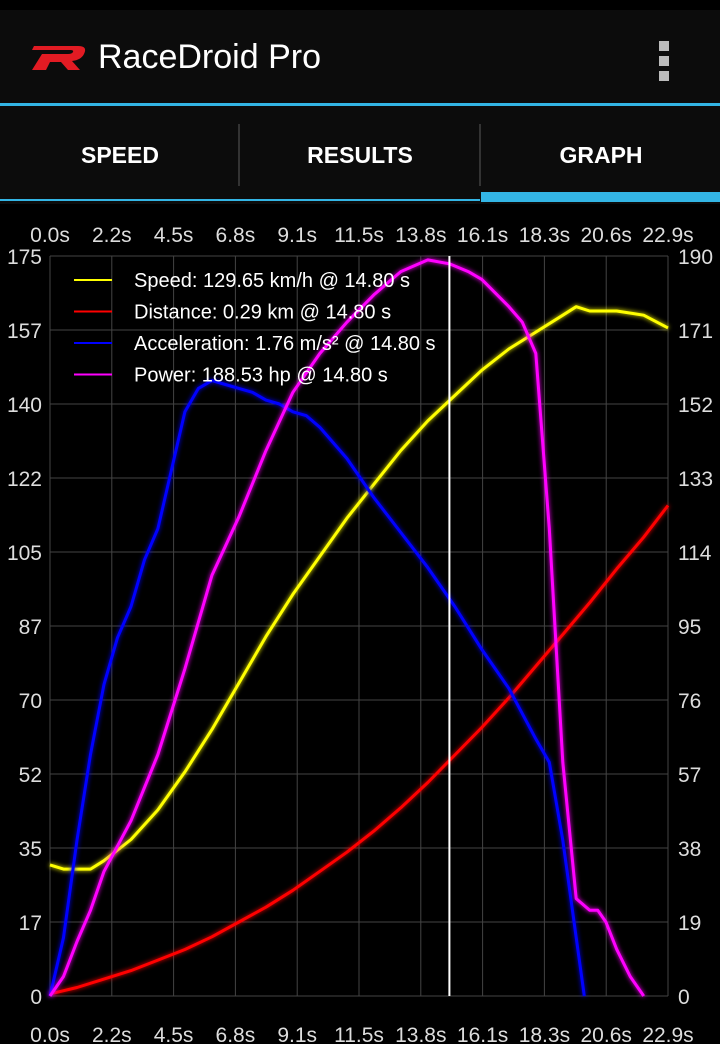  I want to click on tab-bar: SPEED RESULTS GRAPH, so click(360, 155).